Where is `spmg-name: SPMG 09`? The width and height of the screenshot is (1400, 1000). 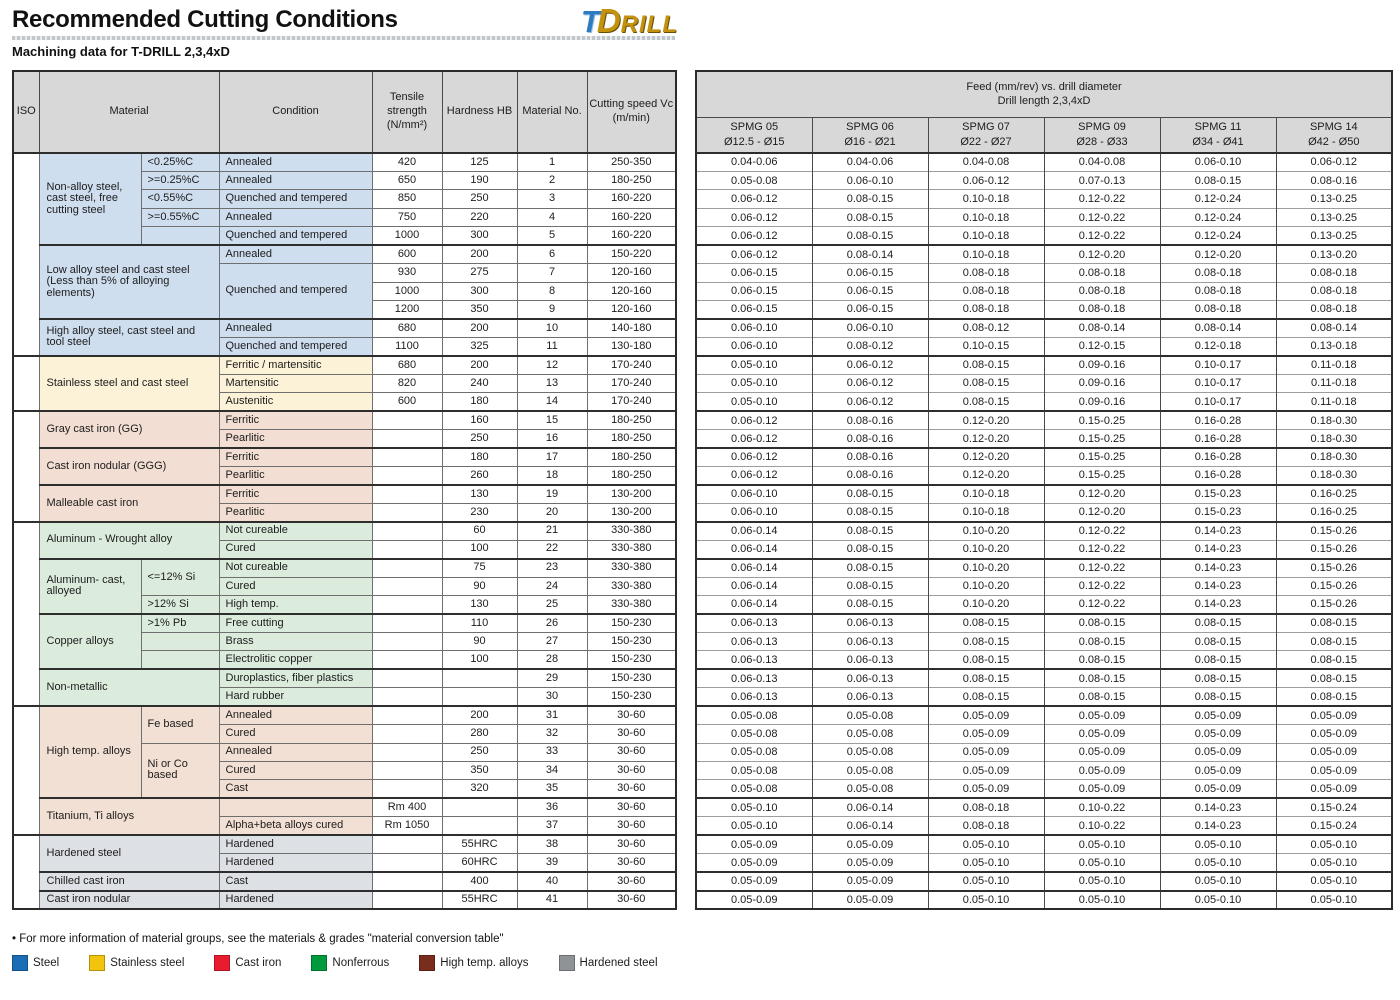
spmg-name: SPMG 09 is located at coordinates (1102, 127).